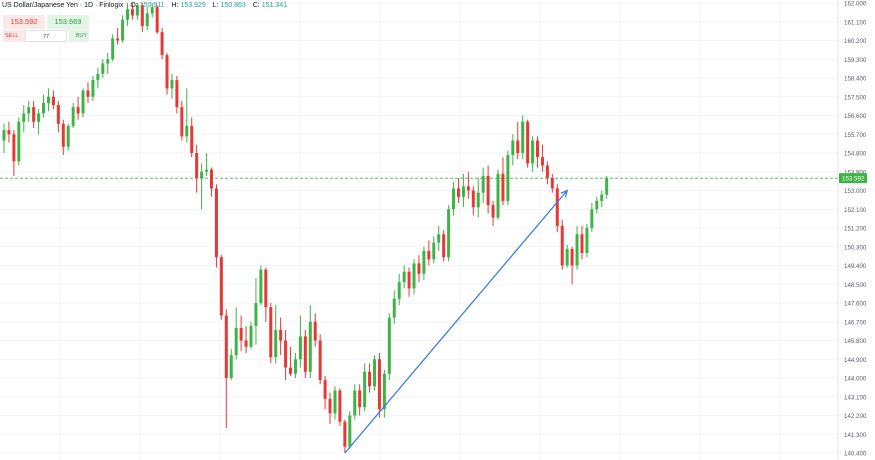 This screenshot has width=875, height=460. I want to click on open-value: 150.911, so click(152, 5).